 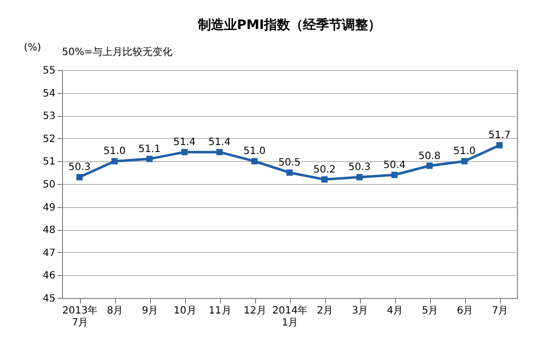 What do you see at coordinates (465, 311) in the screenshot?
I see `x-tick-label: 6月` at bounding box center [465, 311].